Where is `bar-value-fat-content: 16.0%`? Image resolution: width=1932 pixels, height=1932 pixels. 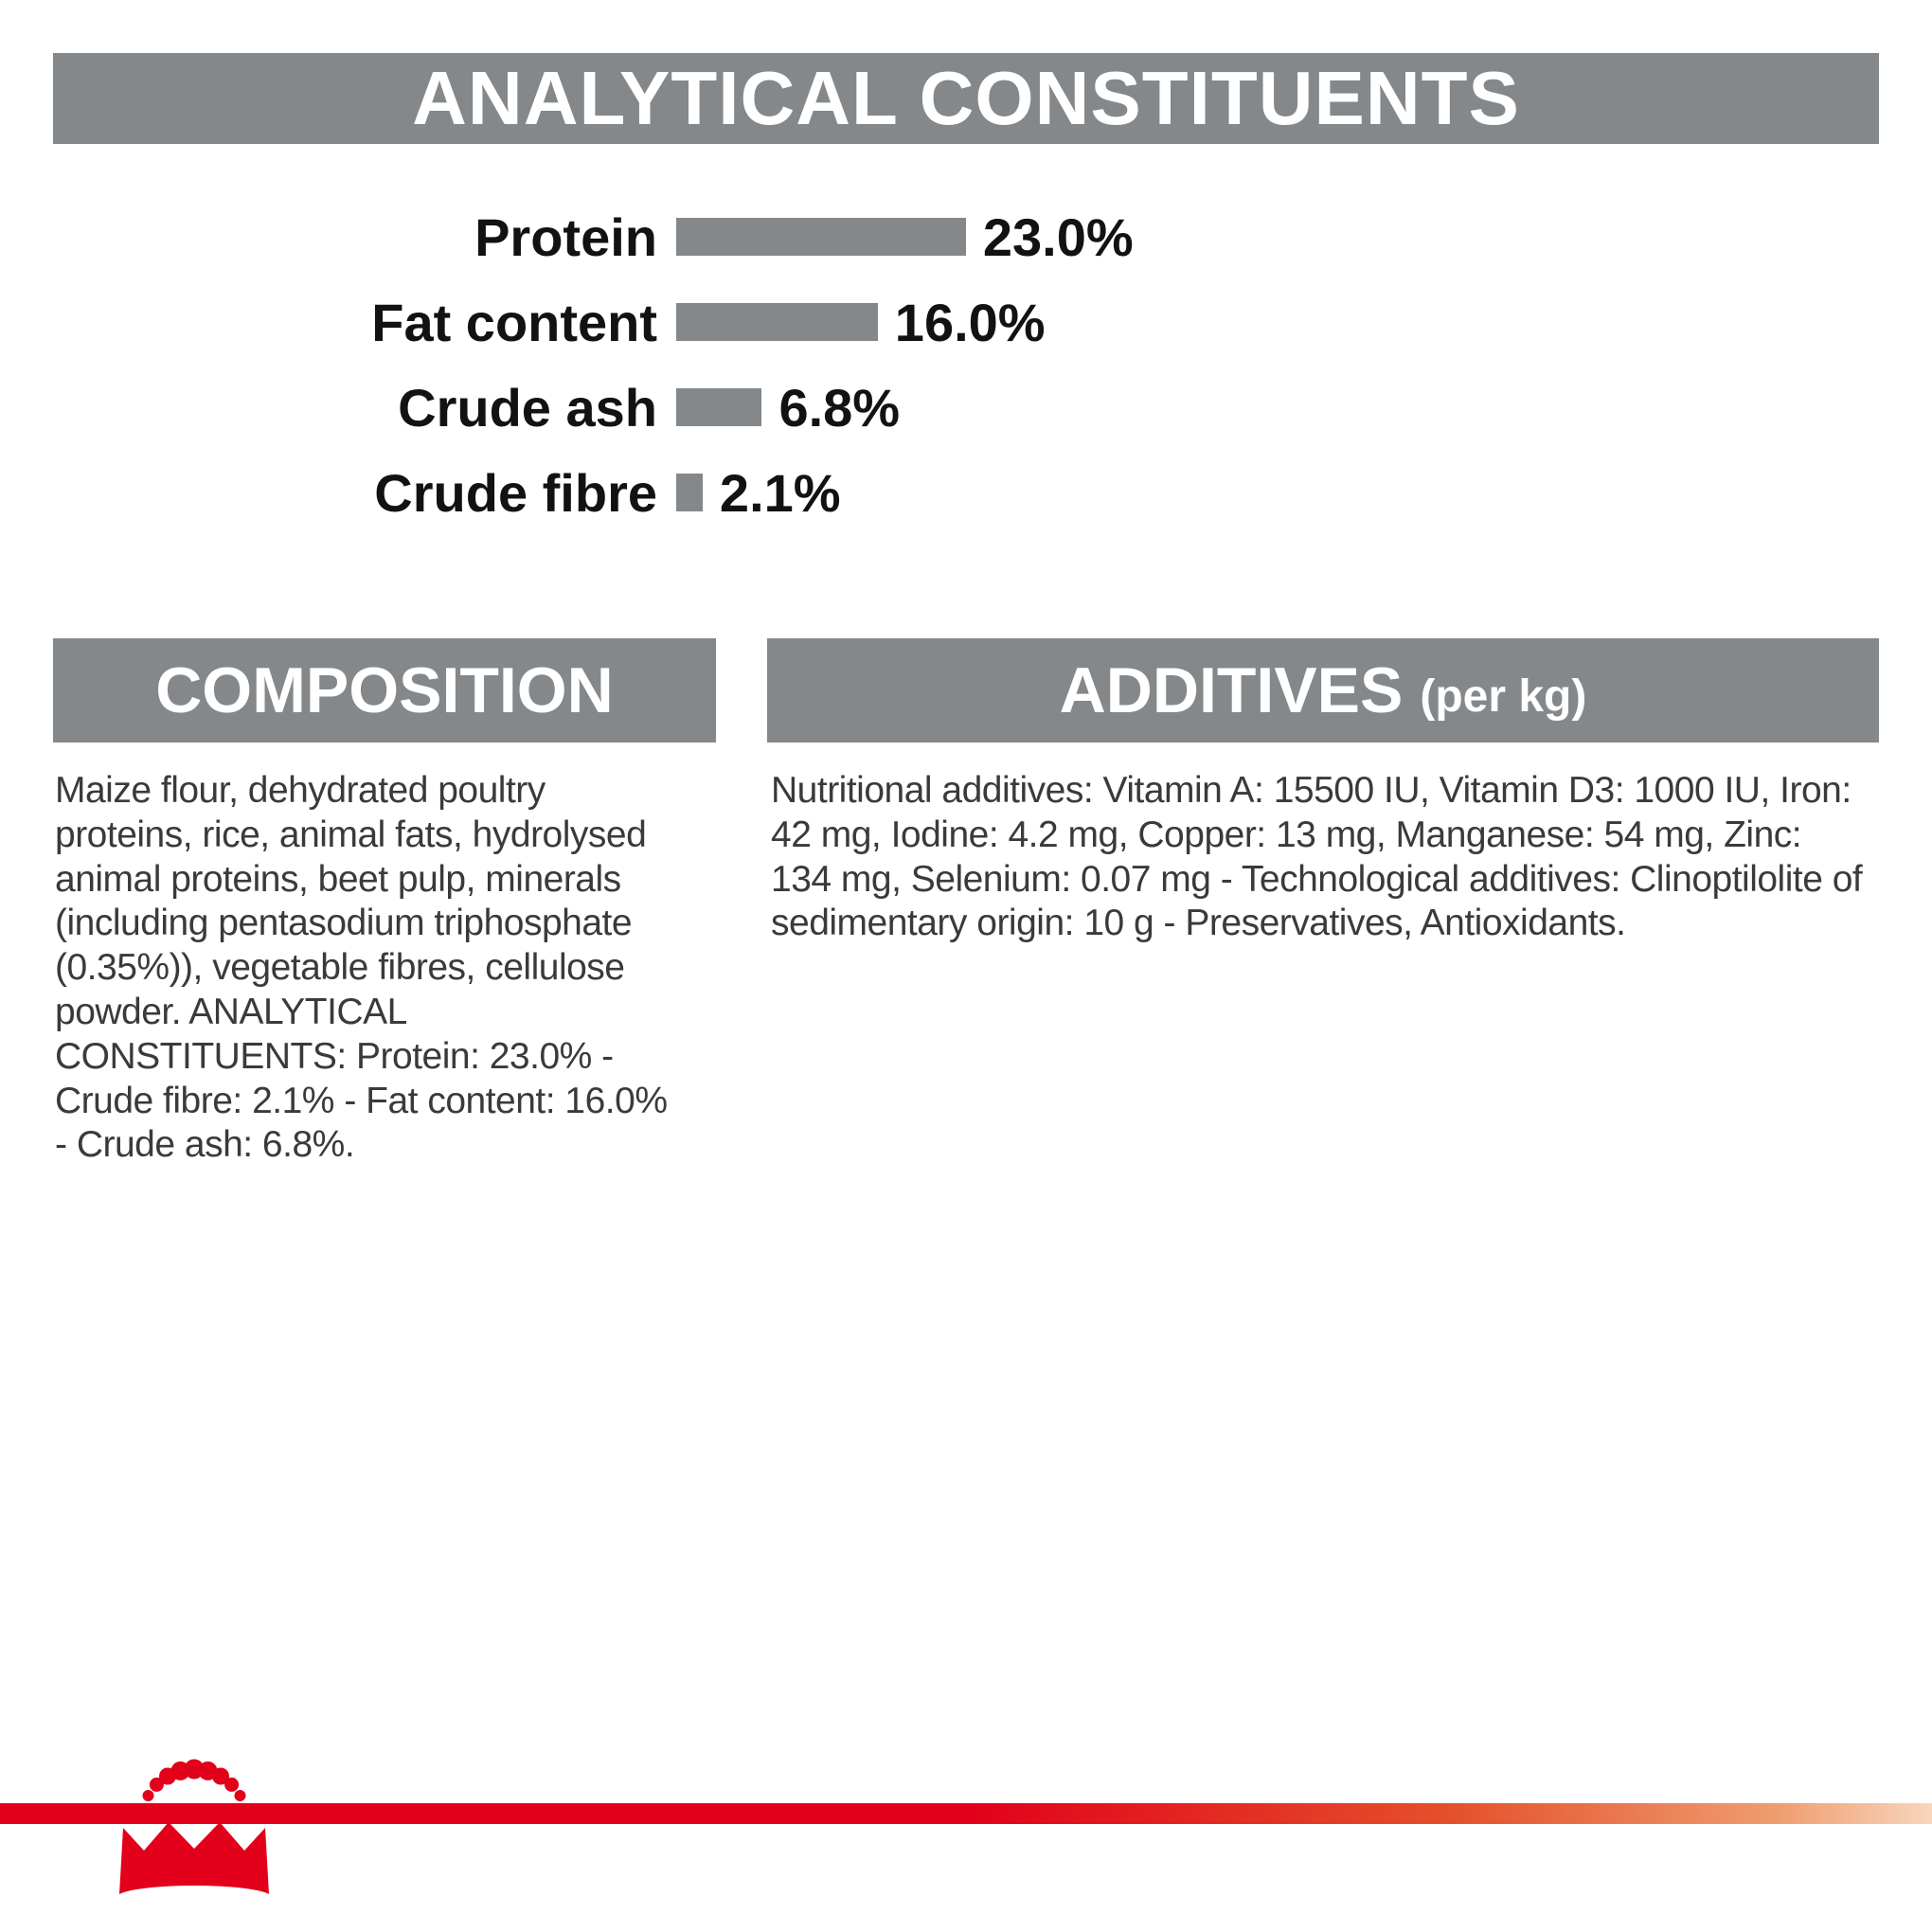
bar-value-fat-content: 16.0% is located at coordinates (970, 322).